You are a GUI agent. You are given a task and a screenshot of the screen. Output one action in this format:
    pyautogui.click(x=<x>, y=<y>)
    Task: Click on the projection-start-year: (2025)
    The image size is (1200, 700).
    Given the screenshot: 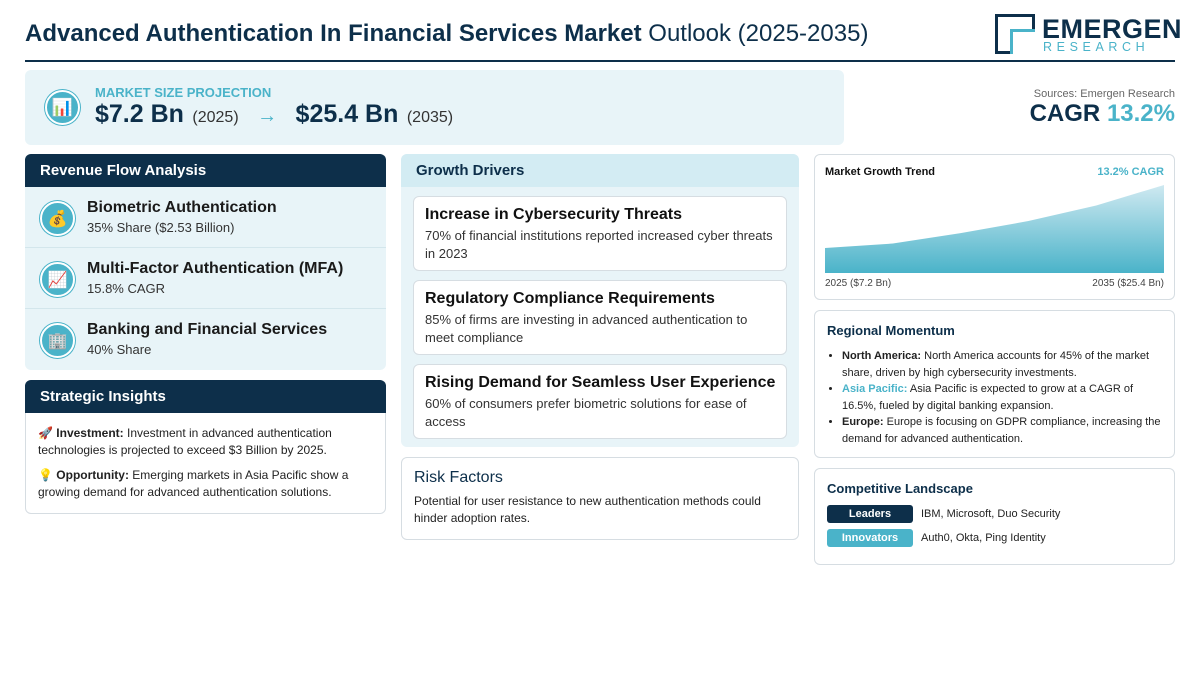 What is the action you would take?
    pyautogui.click(x=215, y=117)
    